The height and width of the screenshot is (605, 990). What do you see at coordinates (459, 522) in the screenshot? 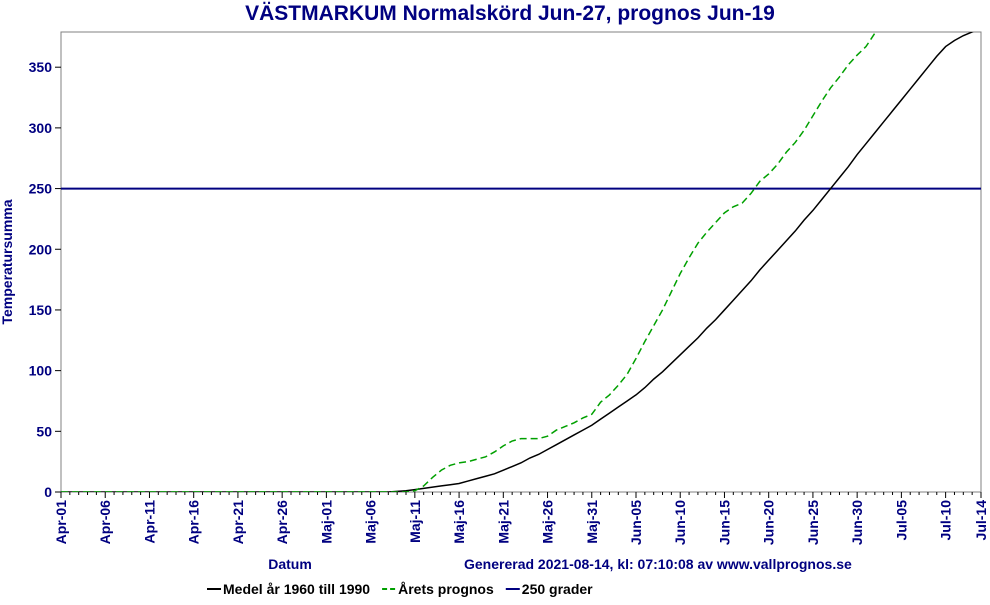
I see `x-tick-label: Maj-16` at bounding box center [459, 522].